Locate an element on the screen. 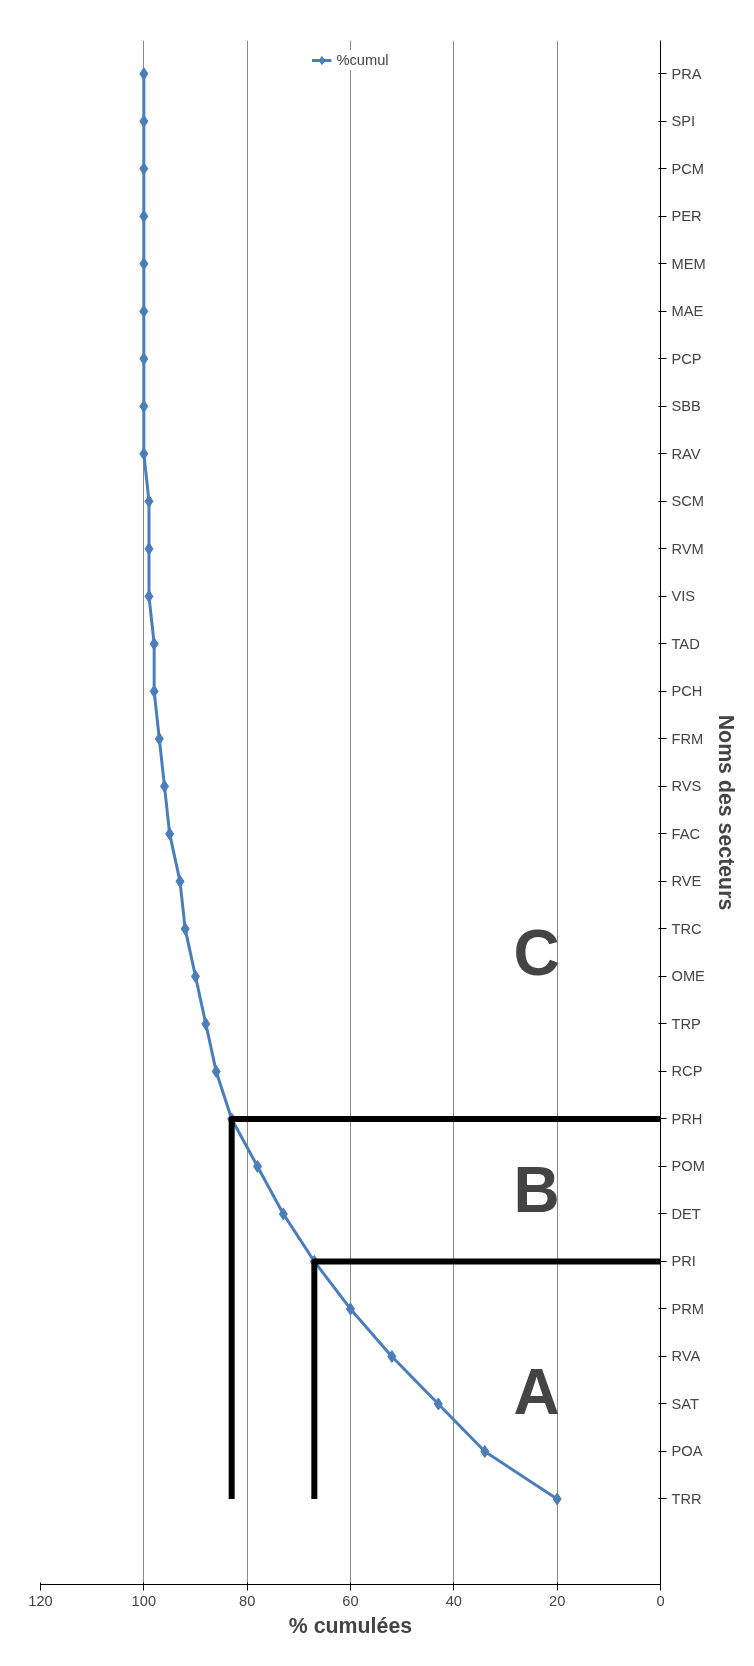 The width and height of the screenshot is (754, 1666). y-tick-label: SBB is located at coordinates (686, 406).